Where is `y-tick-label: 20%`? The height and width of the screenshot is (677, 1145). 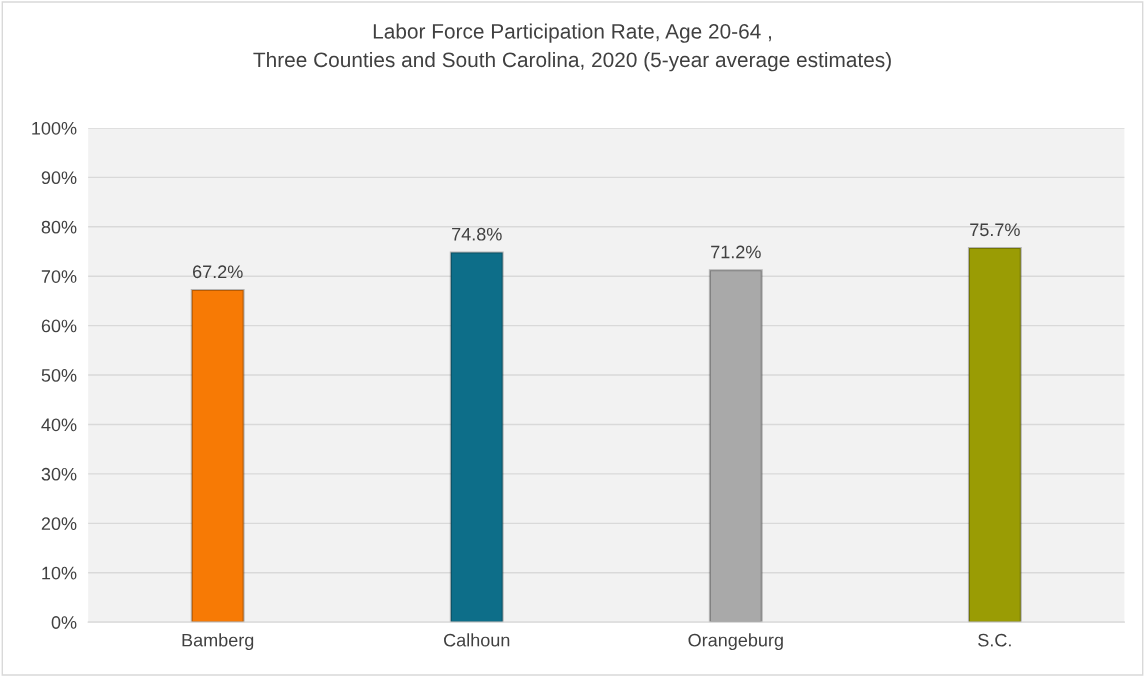 y-tick-label: 20% is located at coordinates (59, 524).